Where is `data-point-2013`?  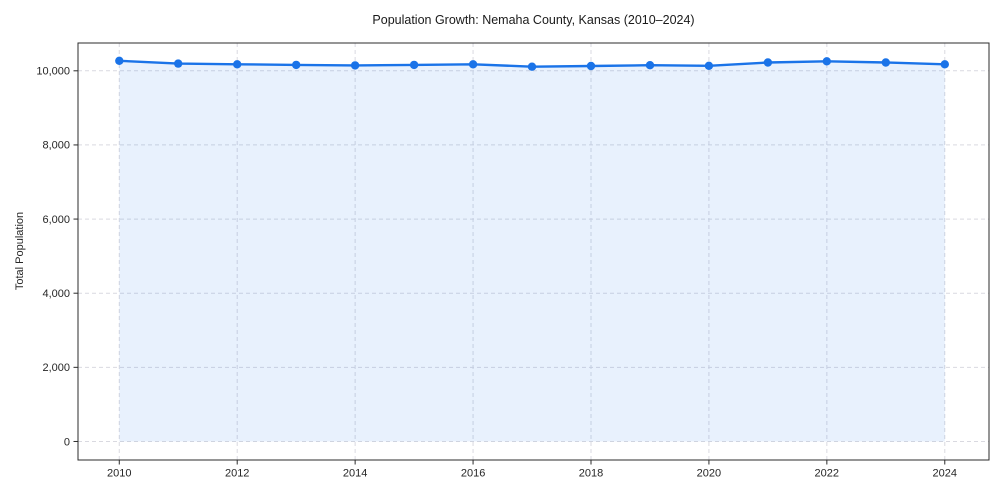
data-point-2013 is located at coordinates (296, 65).